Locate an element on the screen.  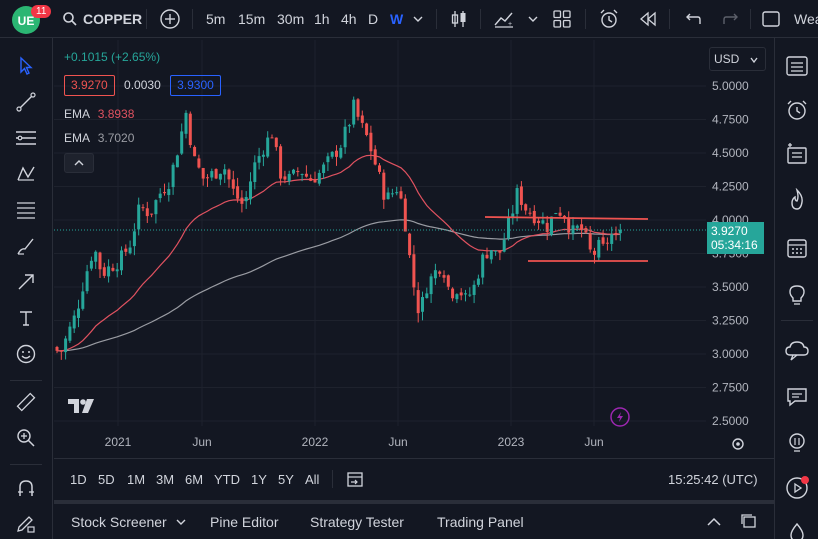
svg-text: UE is located at coordinates (26, 21).